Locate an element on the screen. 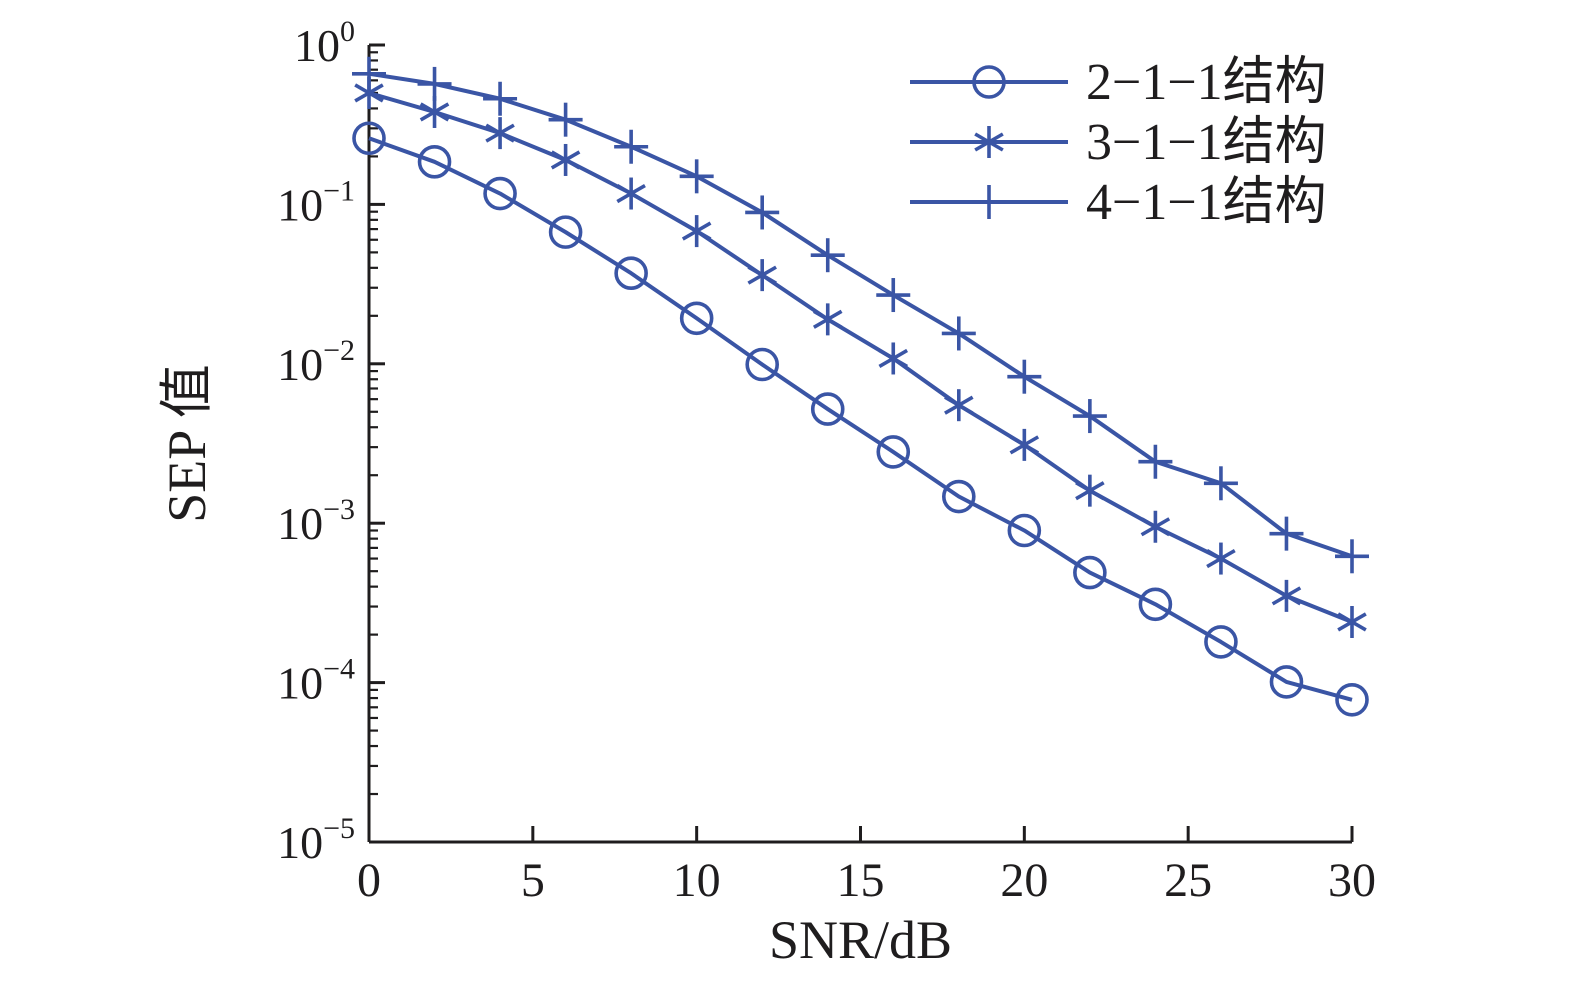 This screenshot has height=982, width=1575. x-axis-label: SNR/dB is located at coordinates (860, 940).